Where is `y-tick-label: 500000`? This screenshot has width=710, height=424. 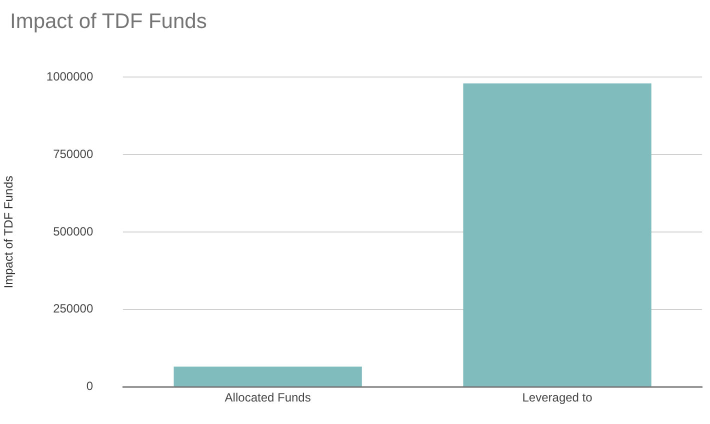 y-tick-label: 500000 is located at coordinates (73, 231).